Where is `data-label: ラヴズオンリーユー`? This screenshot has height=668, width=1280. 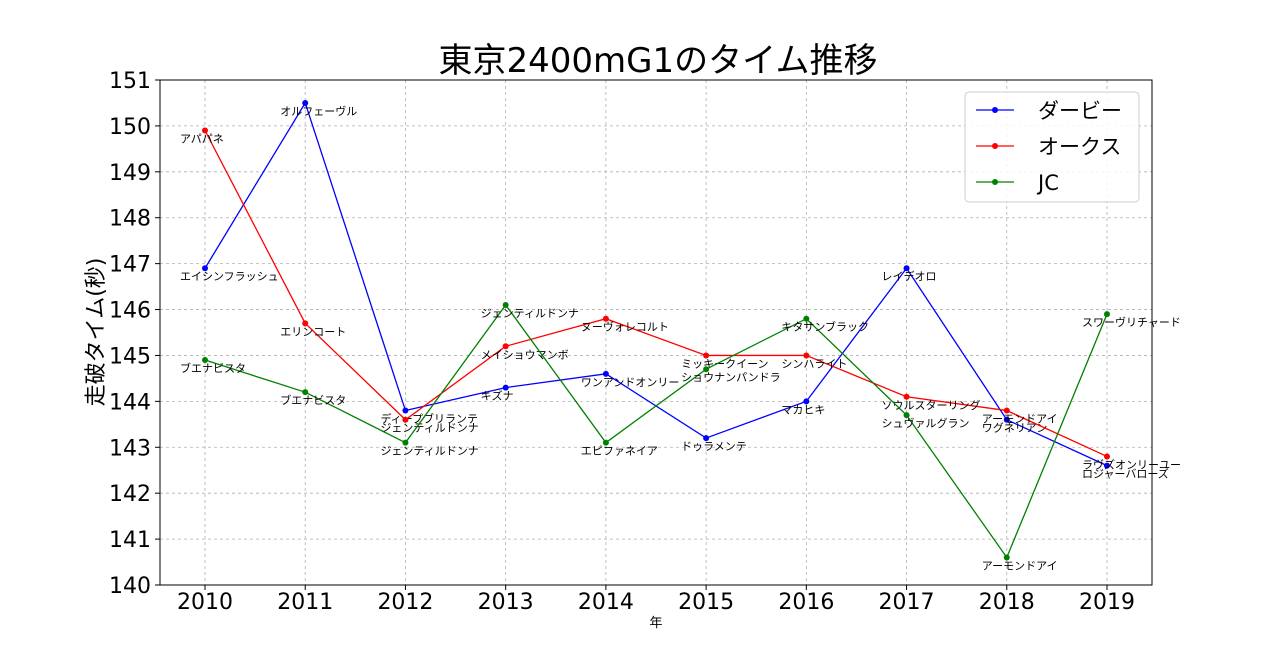
data-label: ラヴズオンリーユー is located at coordinates (1131, 464).